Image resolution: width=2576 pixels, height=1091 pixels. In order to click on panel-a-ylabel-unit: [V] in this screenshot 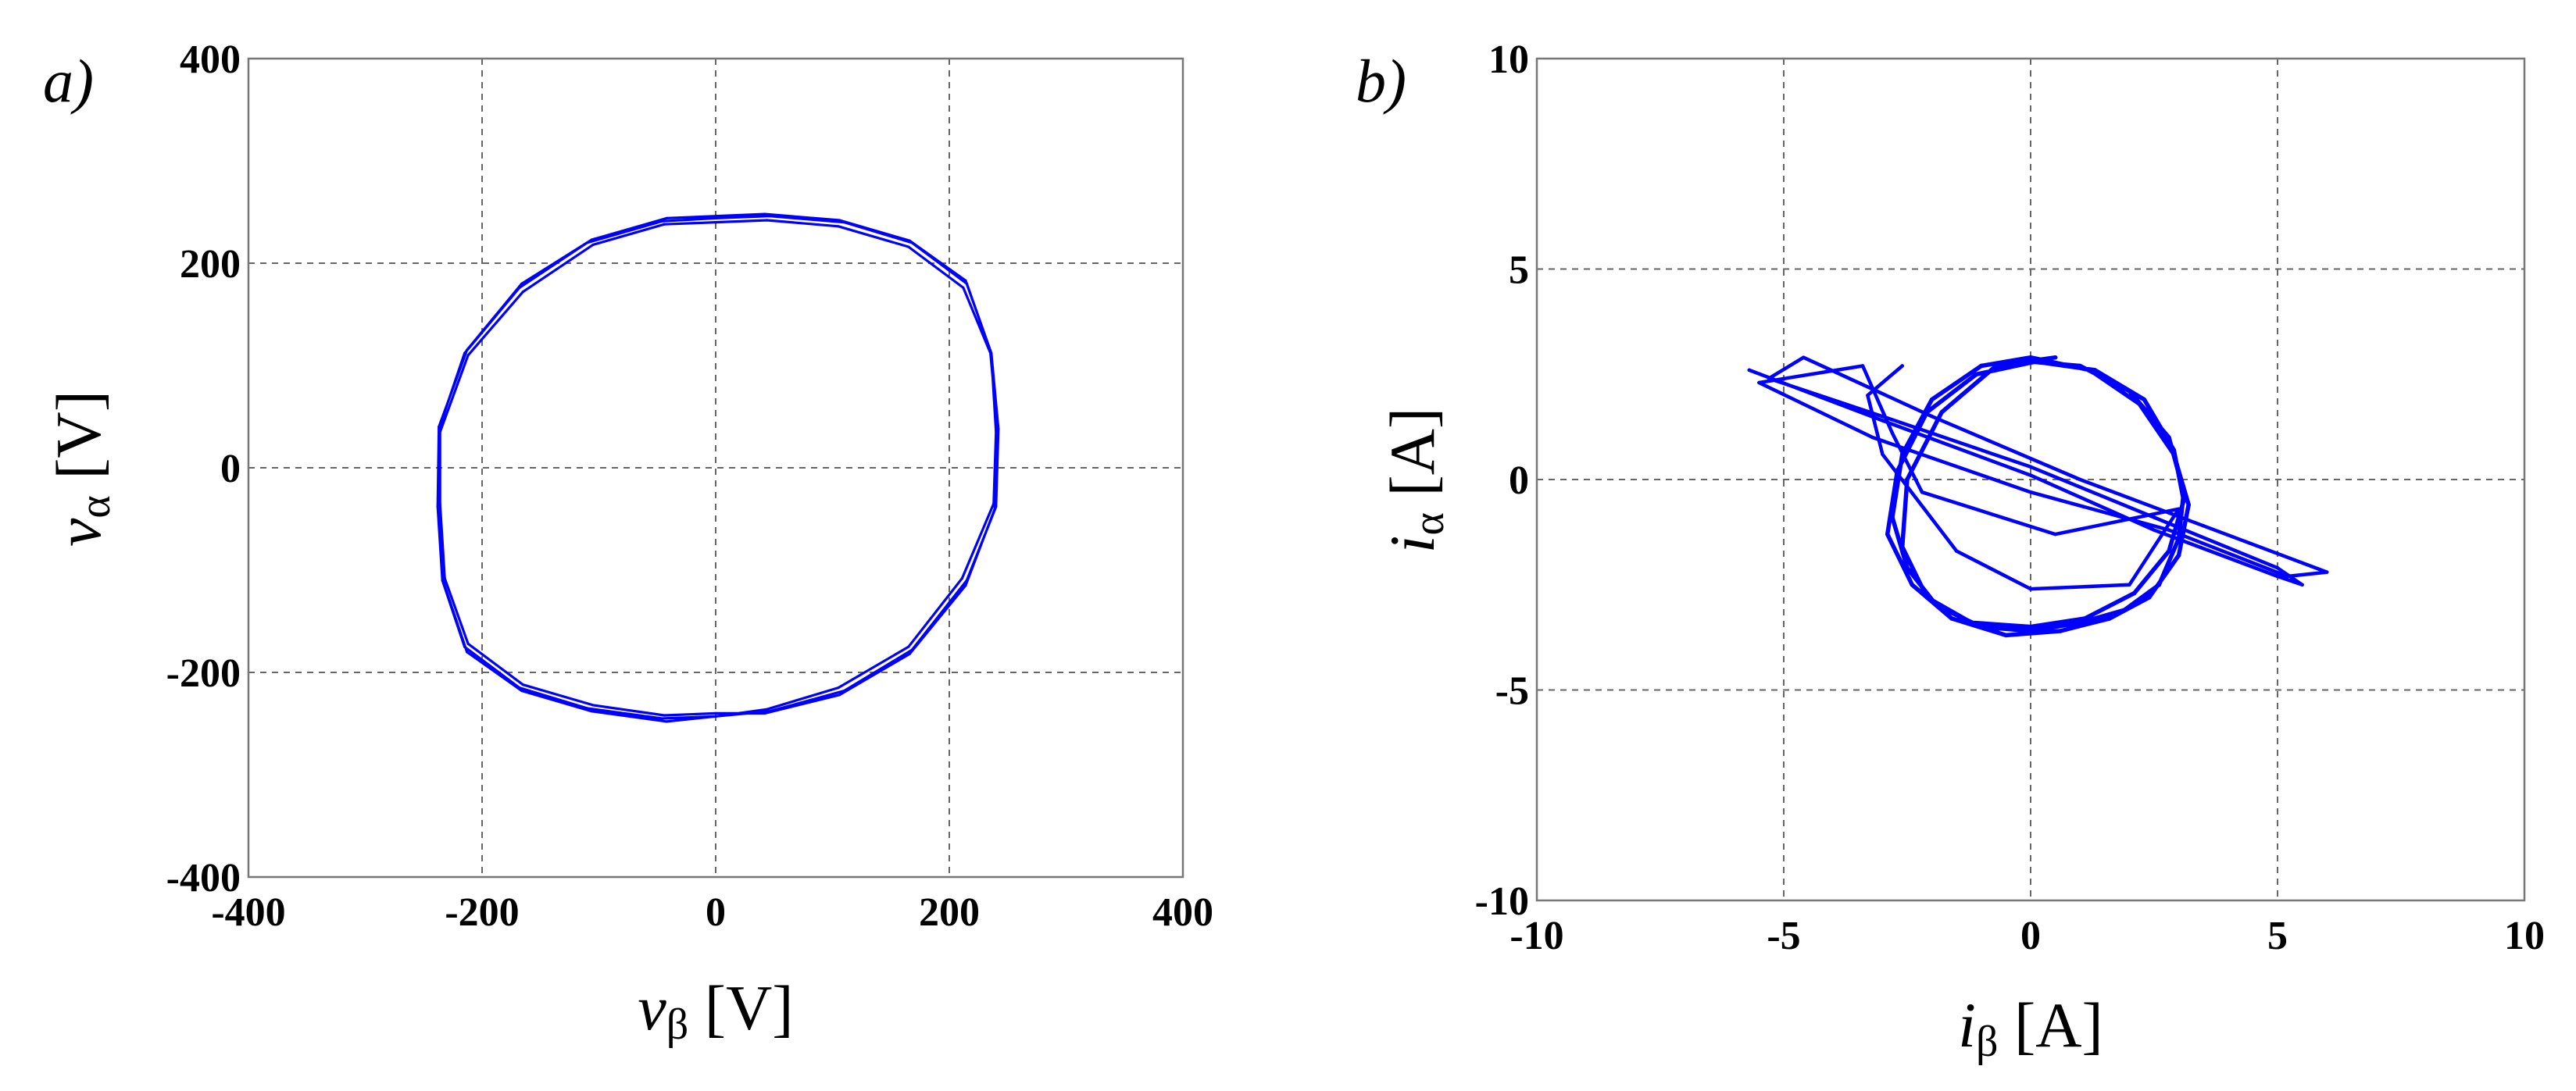, I will do `click(79, 442)`.